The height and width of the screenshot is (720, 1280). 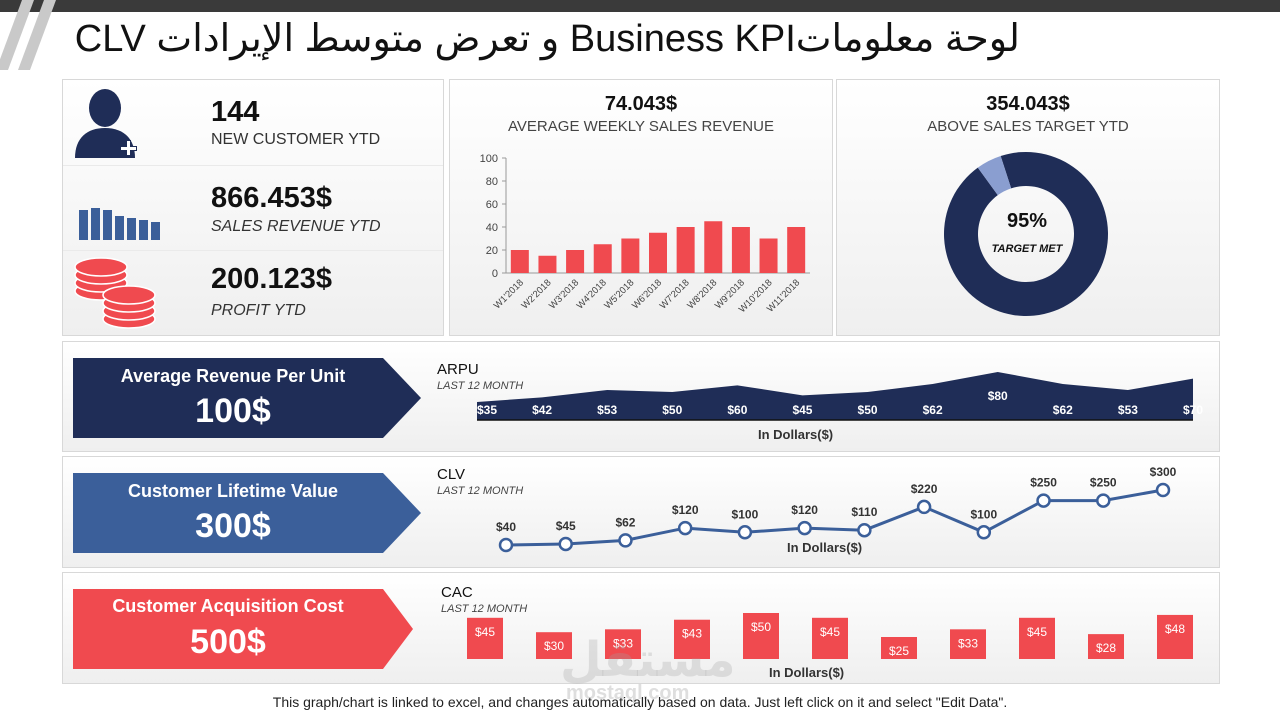 What do you see at coordinates (228, 642) in the screenshot?
I see `ribbon-value: 500$` at bounding box center [228, 642].